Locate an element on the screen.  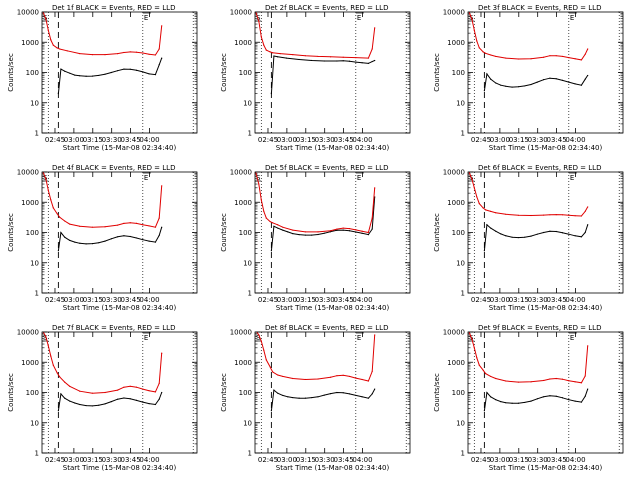
plot-frame is located at coordinates (332, 232).